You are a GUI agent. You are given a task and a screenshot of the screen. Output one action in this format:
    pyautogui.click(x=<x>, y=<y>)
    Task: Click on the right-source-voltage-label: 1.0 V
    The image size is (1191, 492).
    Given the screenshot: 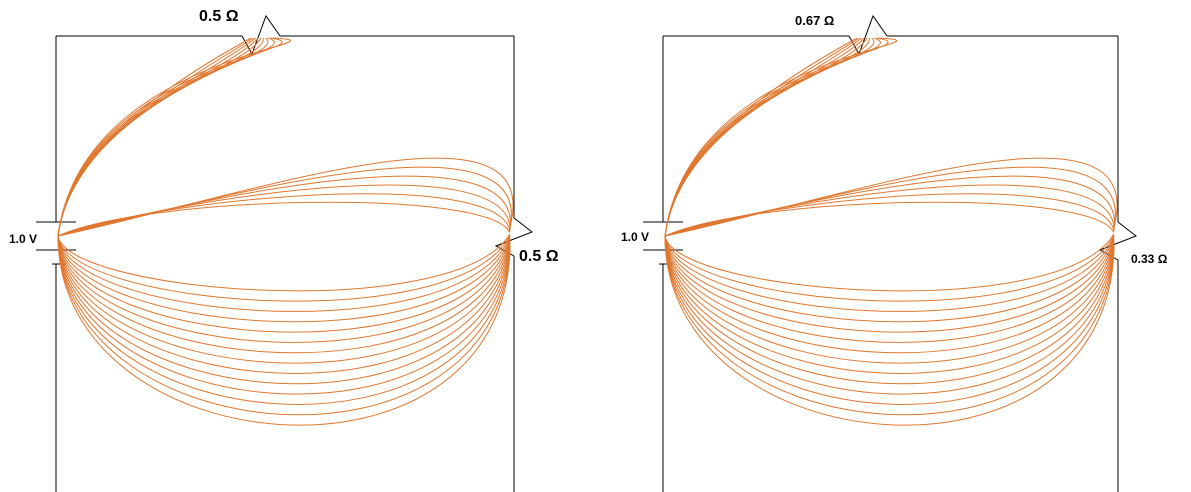 What is the action you would take?
    pyautogui.click(x=635, y=237)
    